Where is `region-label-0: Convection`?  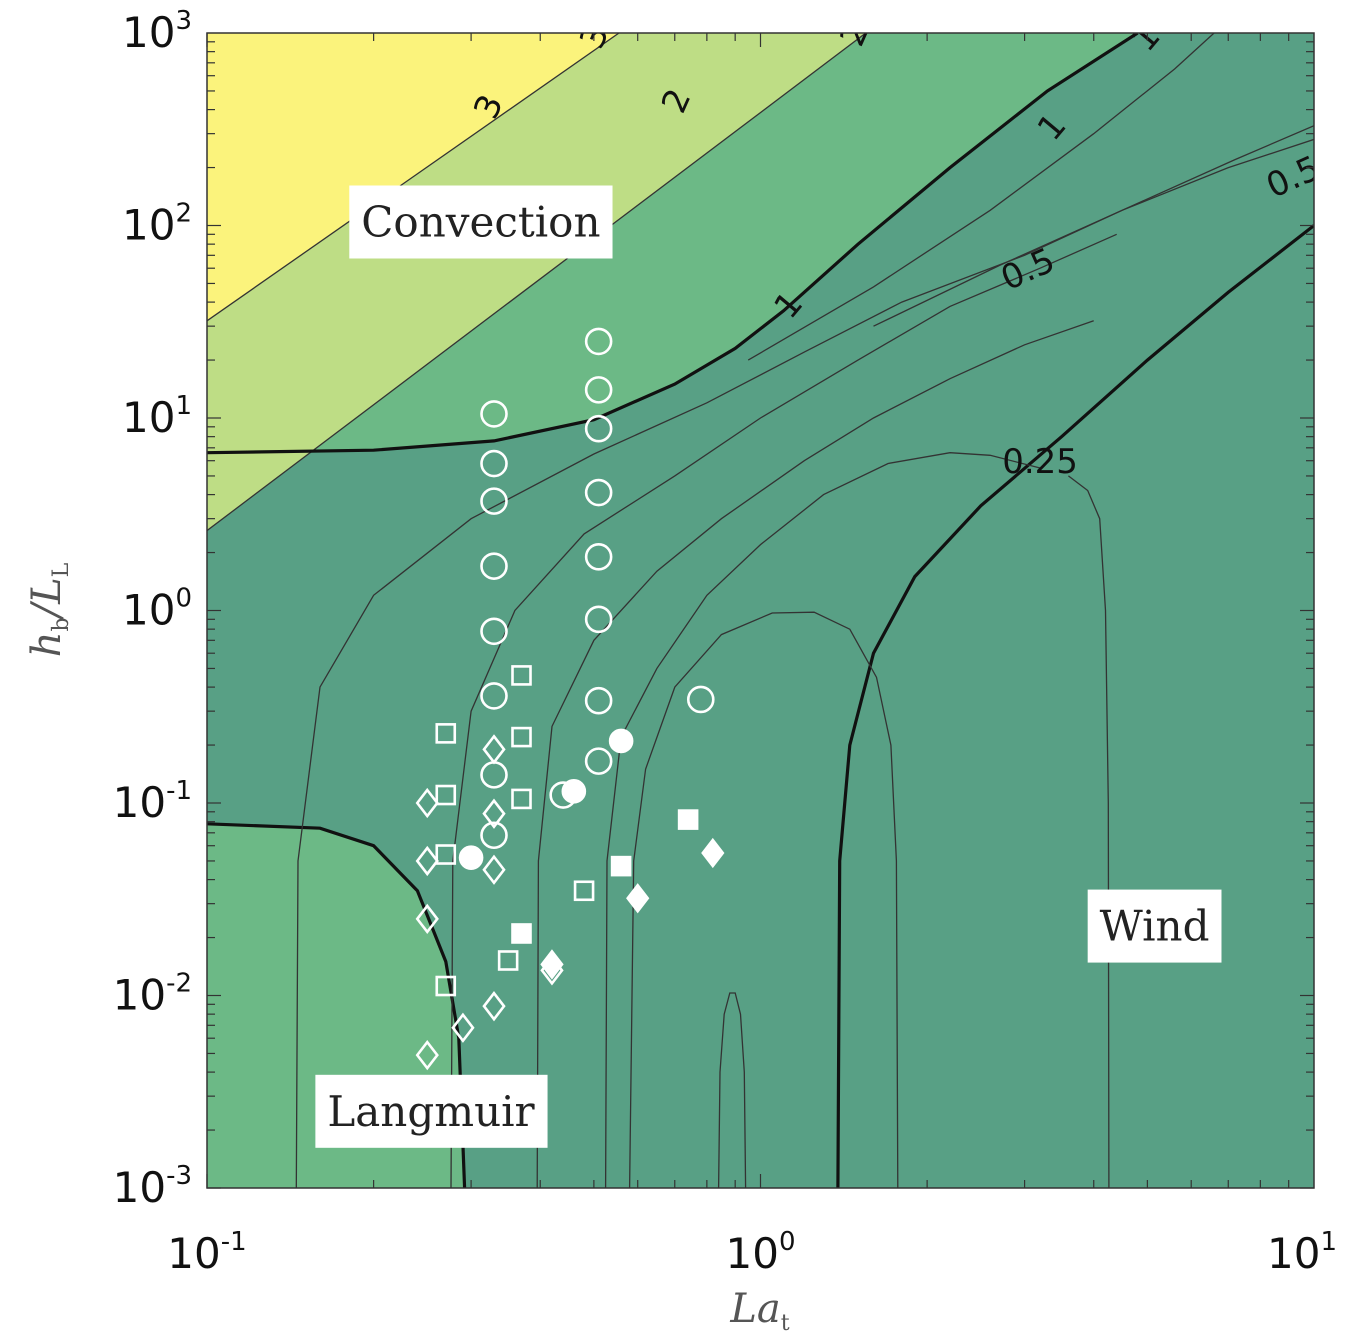
region-label-0: Convection is located at coordinates (480, 222).